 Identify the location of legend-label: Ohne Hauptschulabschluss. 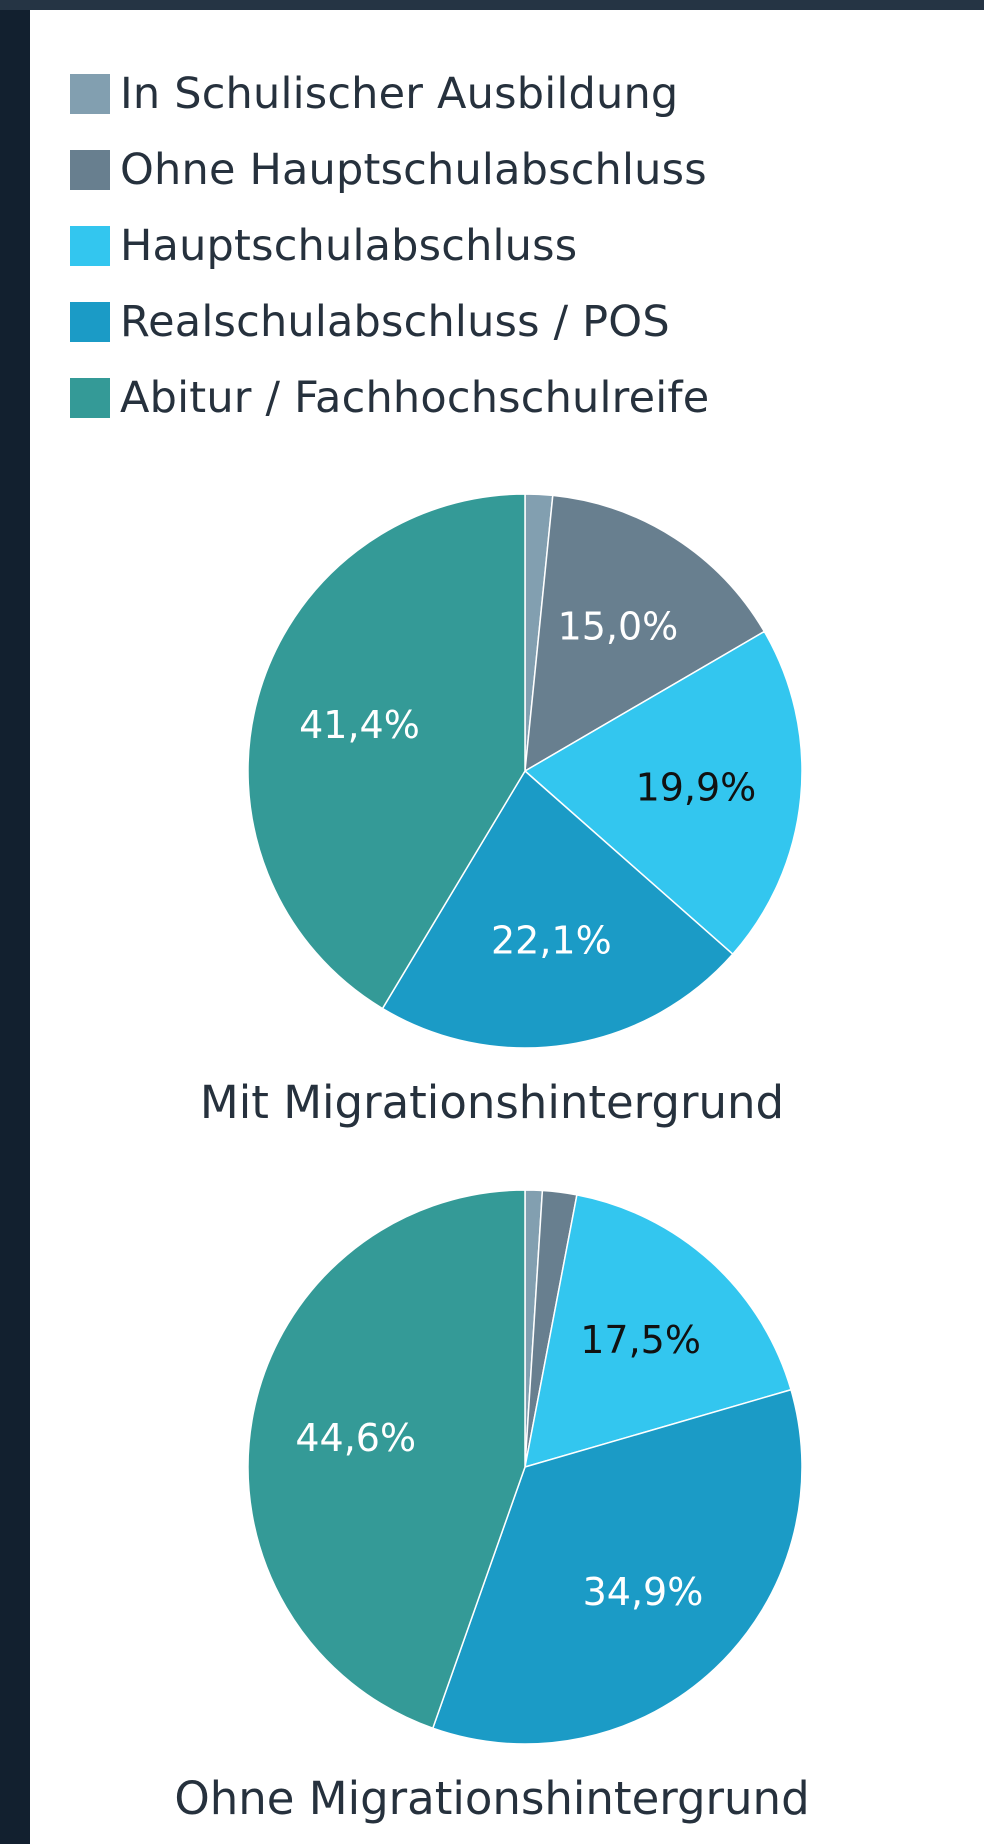
(413, 170).